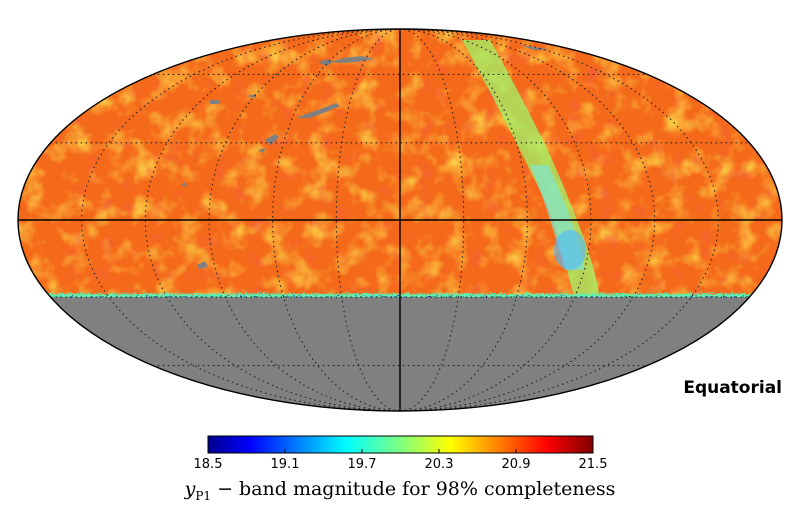  What do you see at coordinates (516, 464) in the screenshot?
I see `colorbar-tick-label: 20.9` at bounding box center [516, 464].